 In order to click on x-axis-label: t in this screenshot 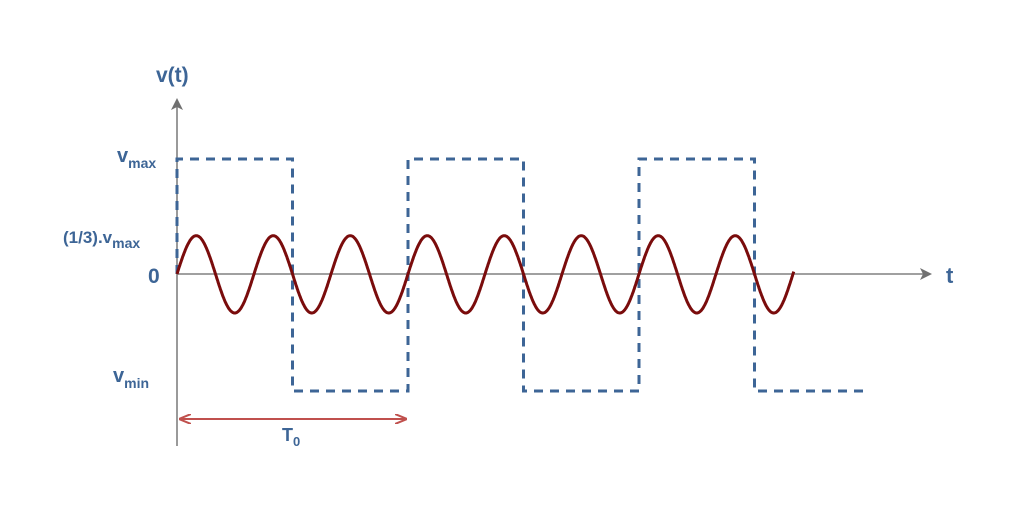, I will do `click(950, 275)`.